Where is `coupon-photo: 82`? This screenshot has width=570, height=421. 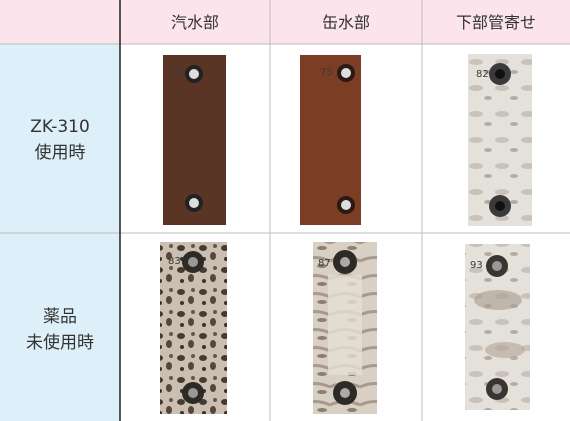 coupon-photo: 82 is located at coordinates (500, 140).